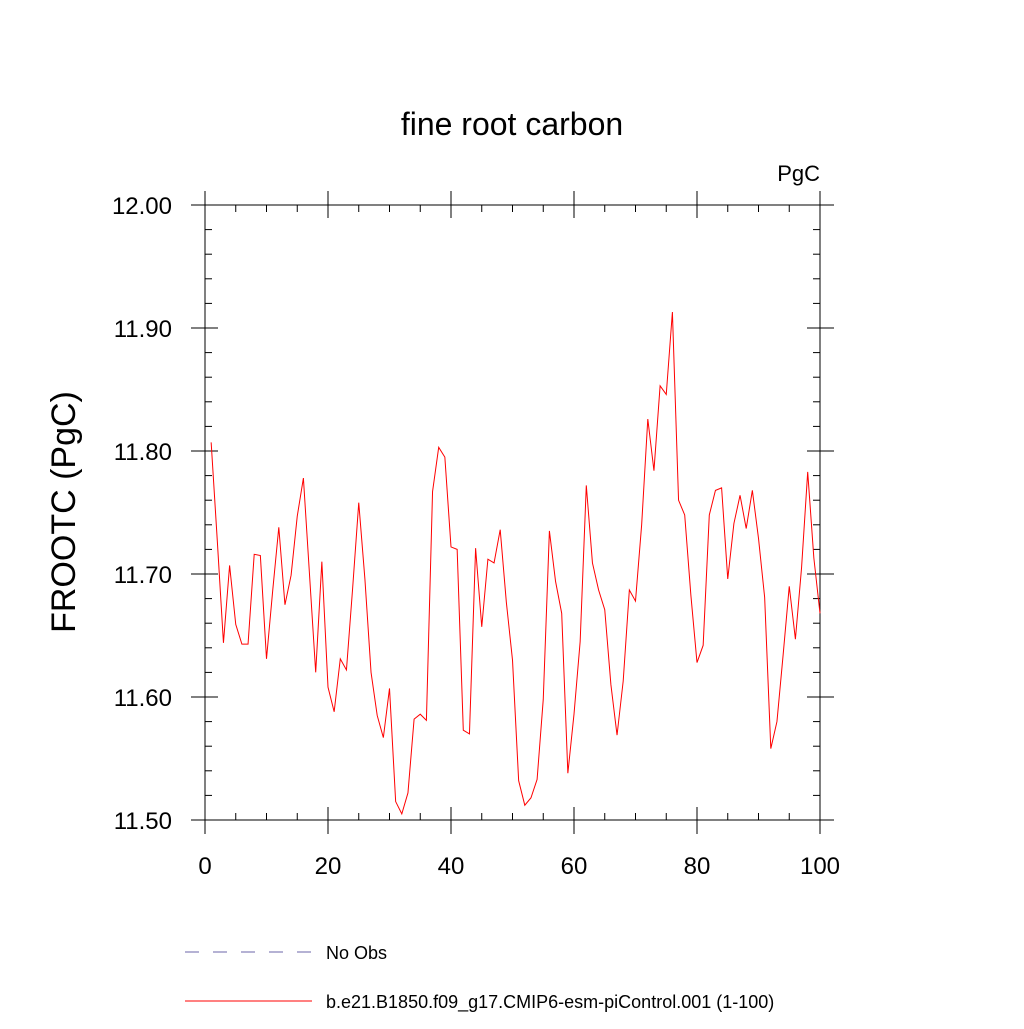 The height and width of the screenshot is (1029, 1024). Describe the element at coordinates (204, 866) in the screenshot. I see `x-tick-label: 0` at that location.